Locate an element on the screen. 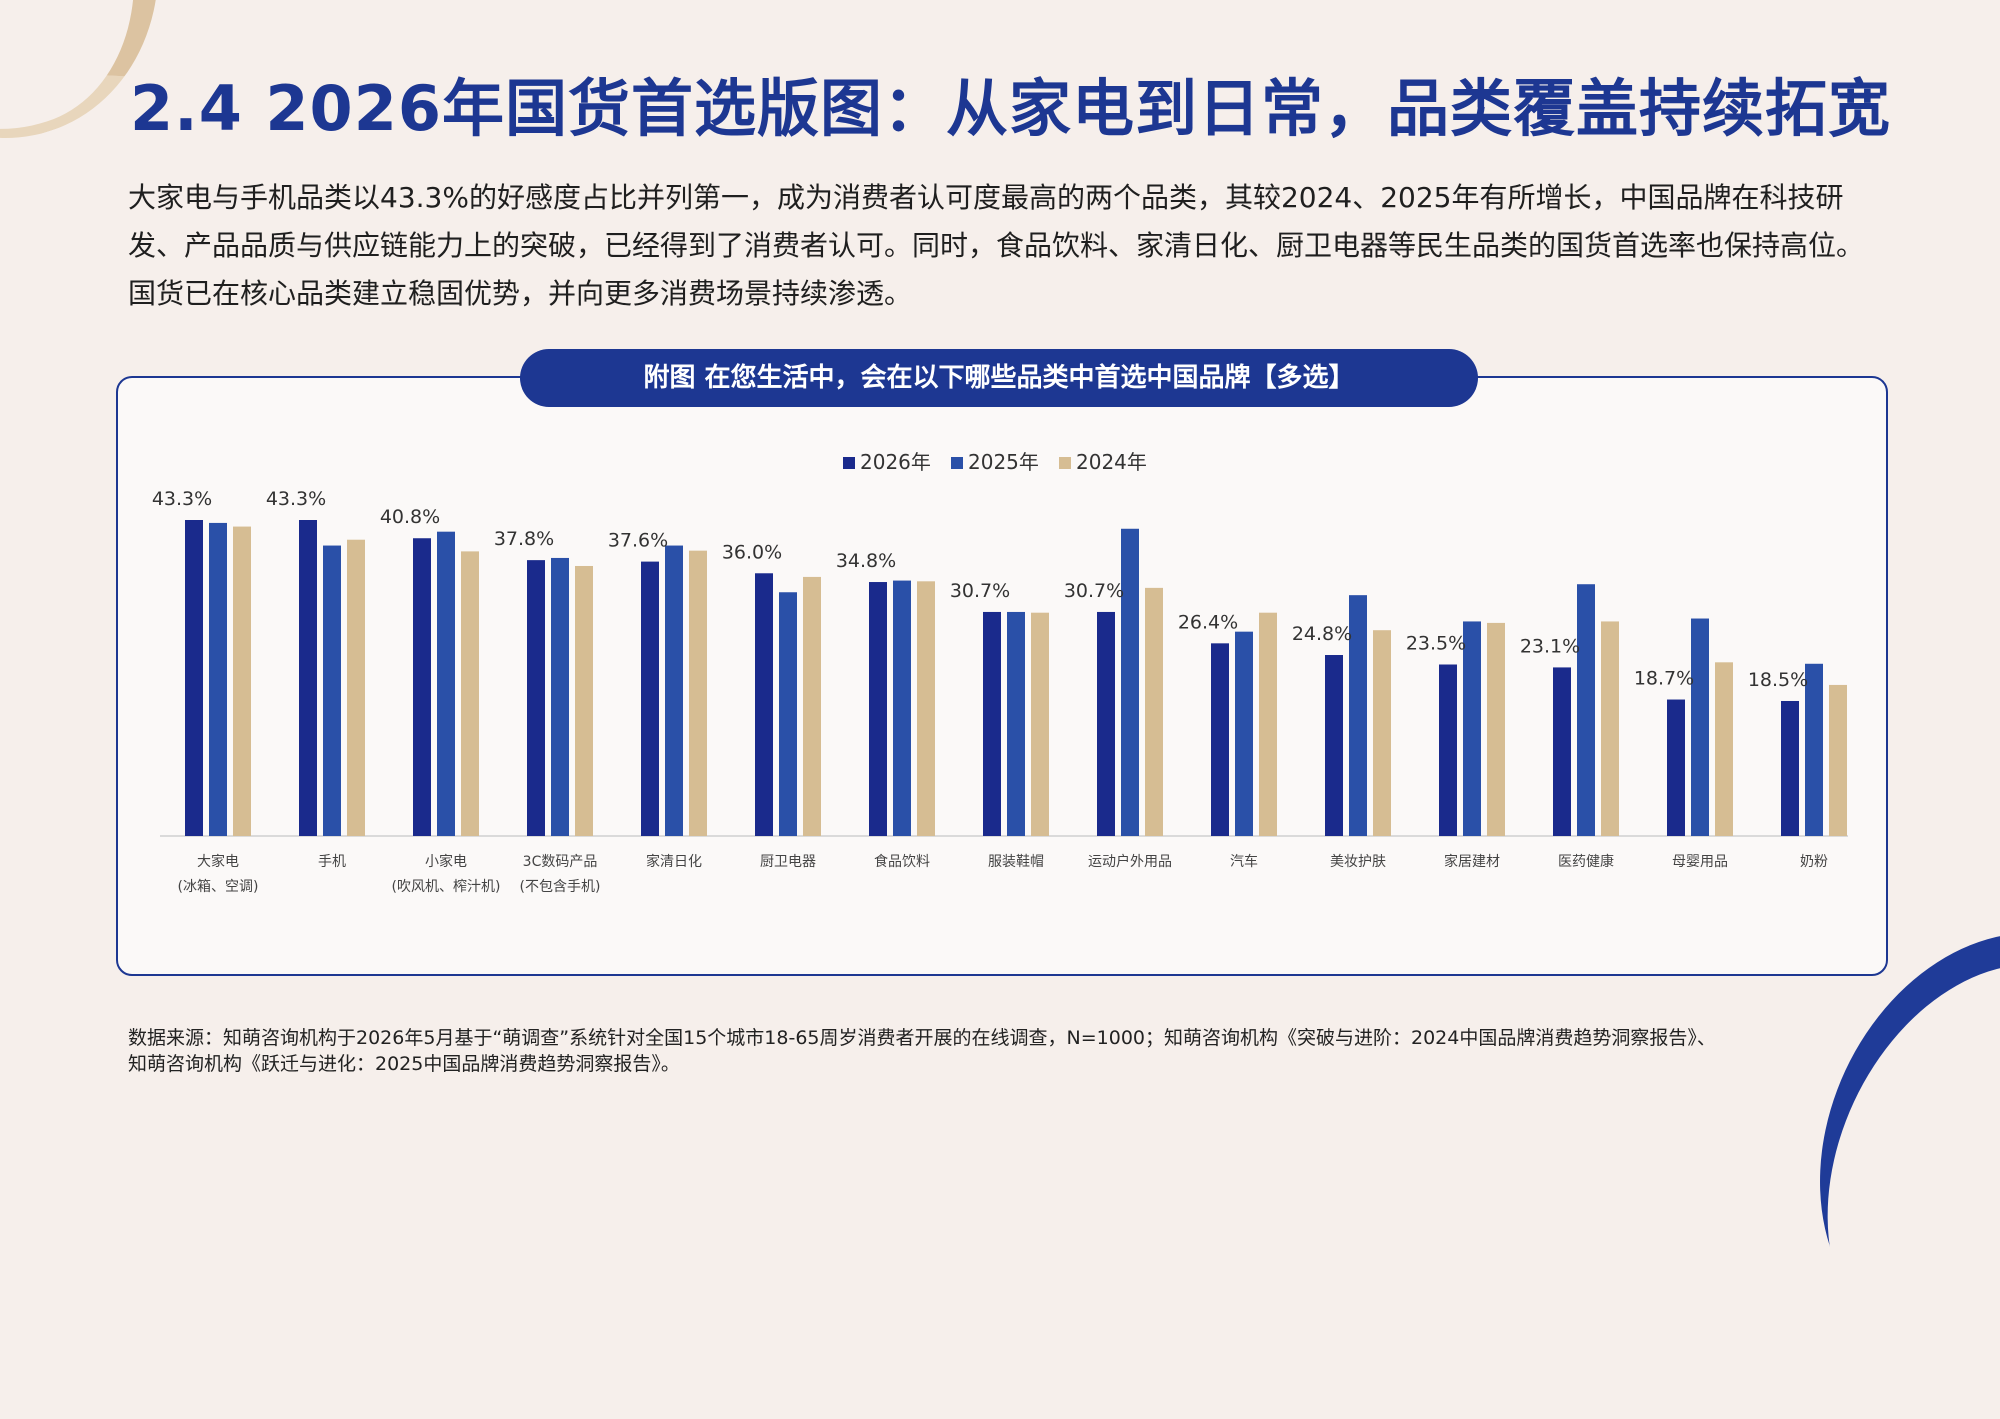  data-label-10: 24.8% is located at coordinates (1322, 634).